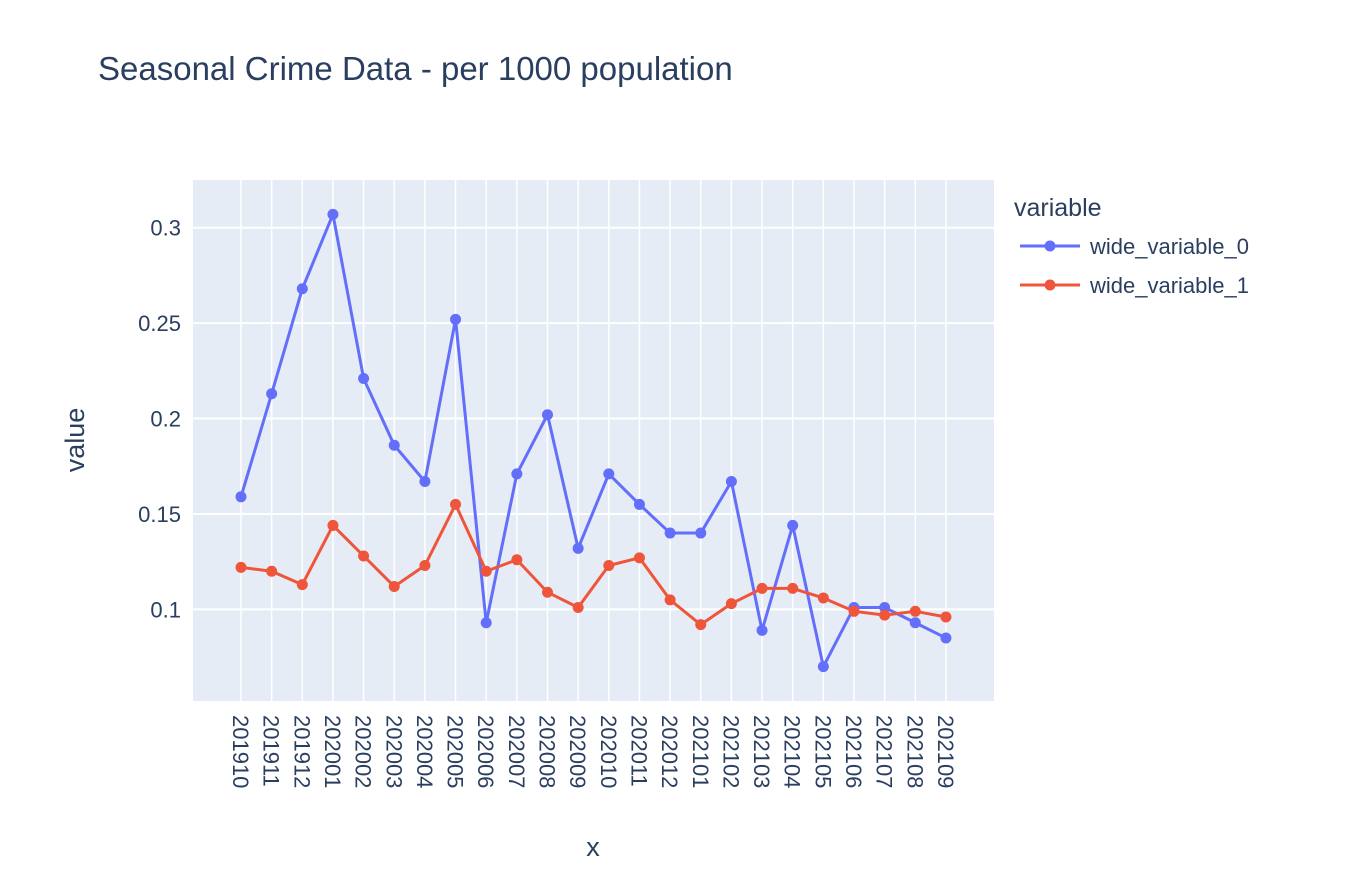 This screenshot has height=874, width=1346. I want to click on y-tick-label: 0.1, so click(165, 609).